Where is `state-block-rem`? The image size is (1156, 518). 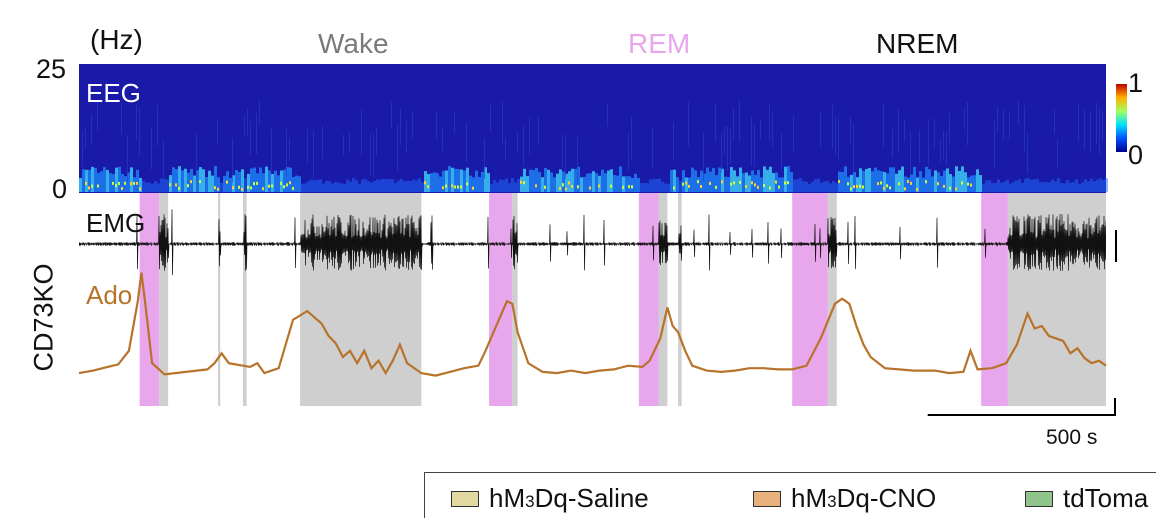
state-block-rem is located at coordinates (648, 299).